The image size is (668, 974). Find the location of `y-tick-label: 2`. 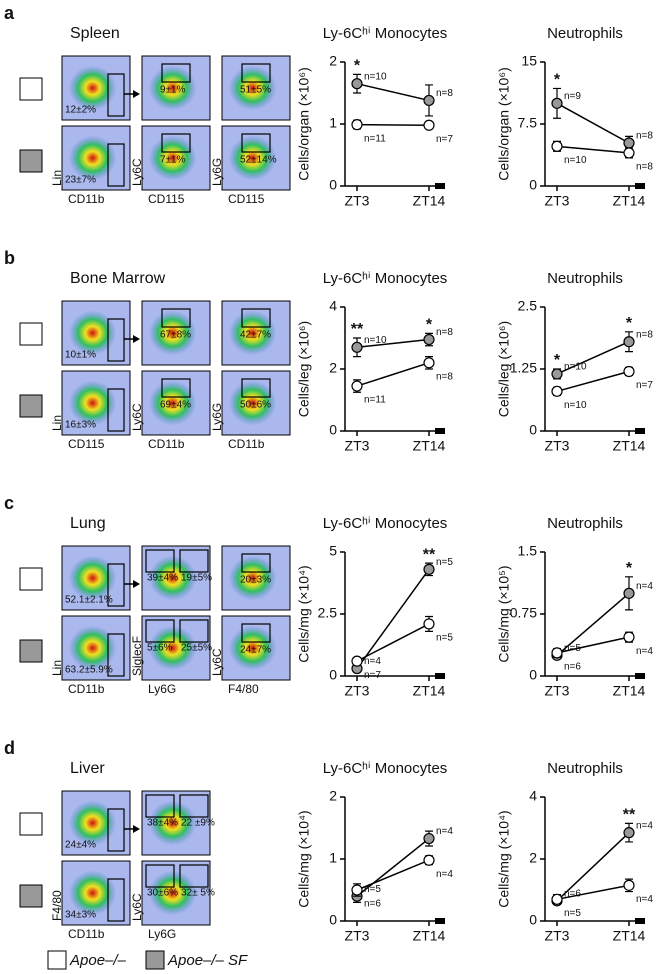

y-tick-label: 2 is located at coordinates (333, 796).